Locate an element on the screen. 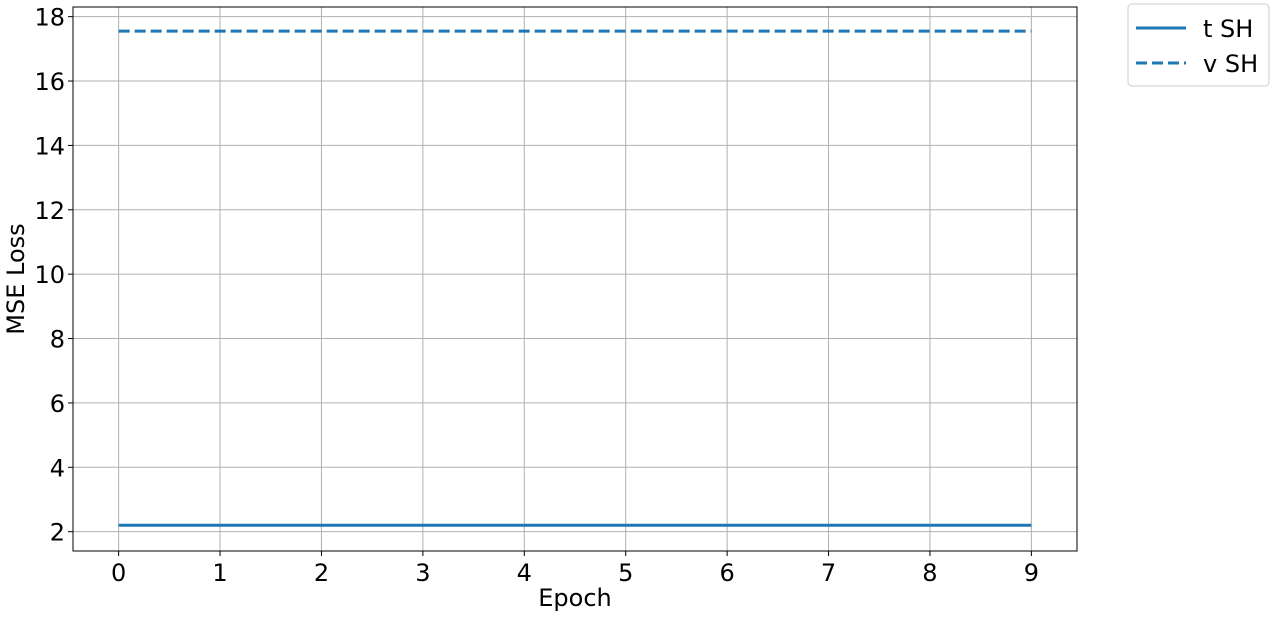 This screenshot has width=1276, height=617. x-tick-label: 6 is located at coordinates (726, 573).